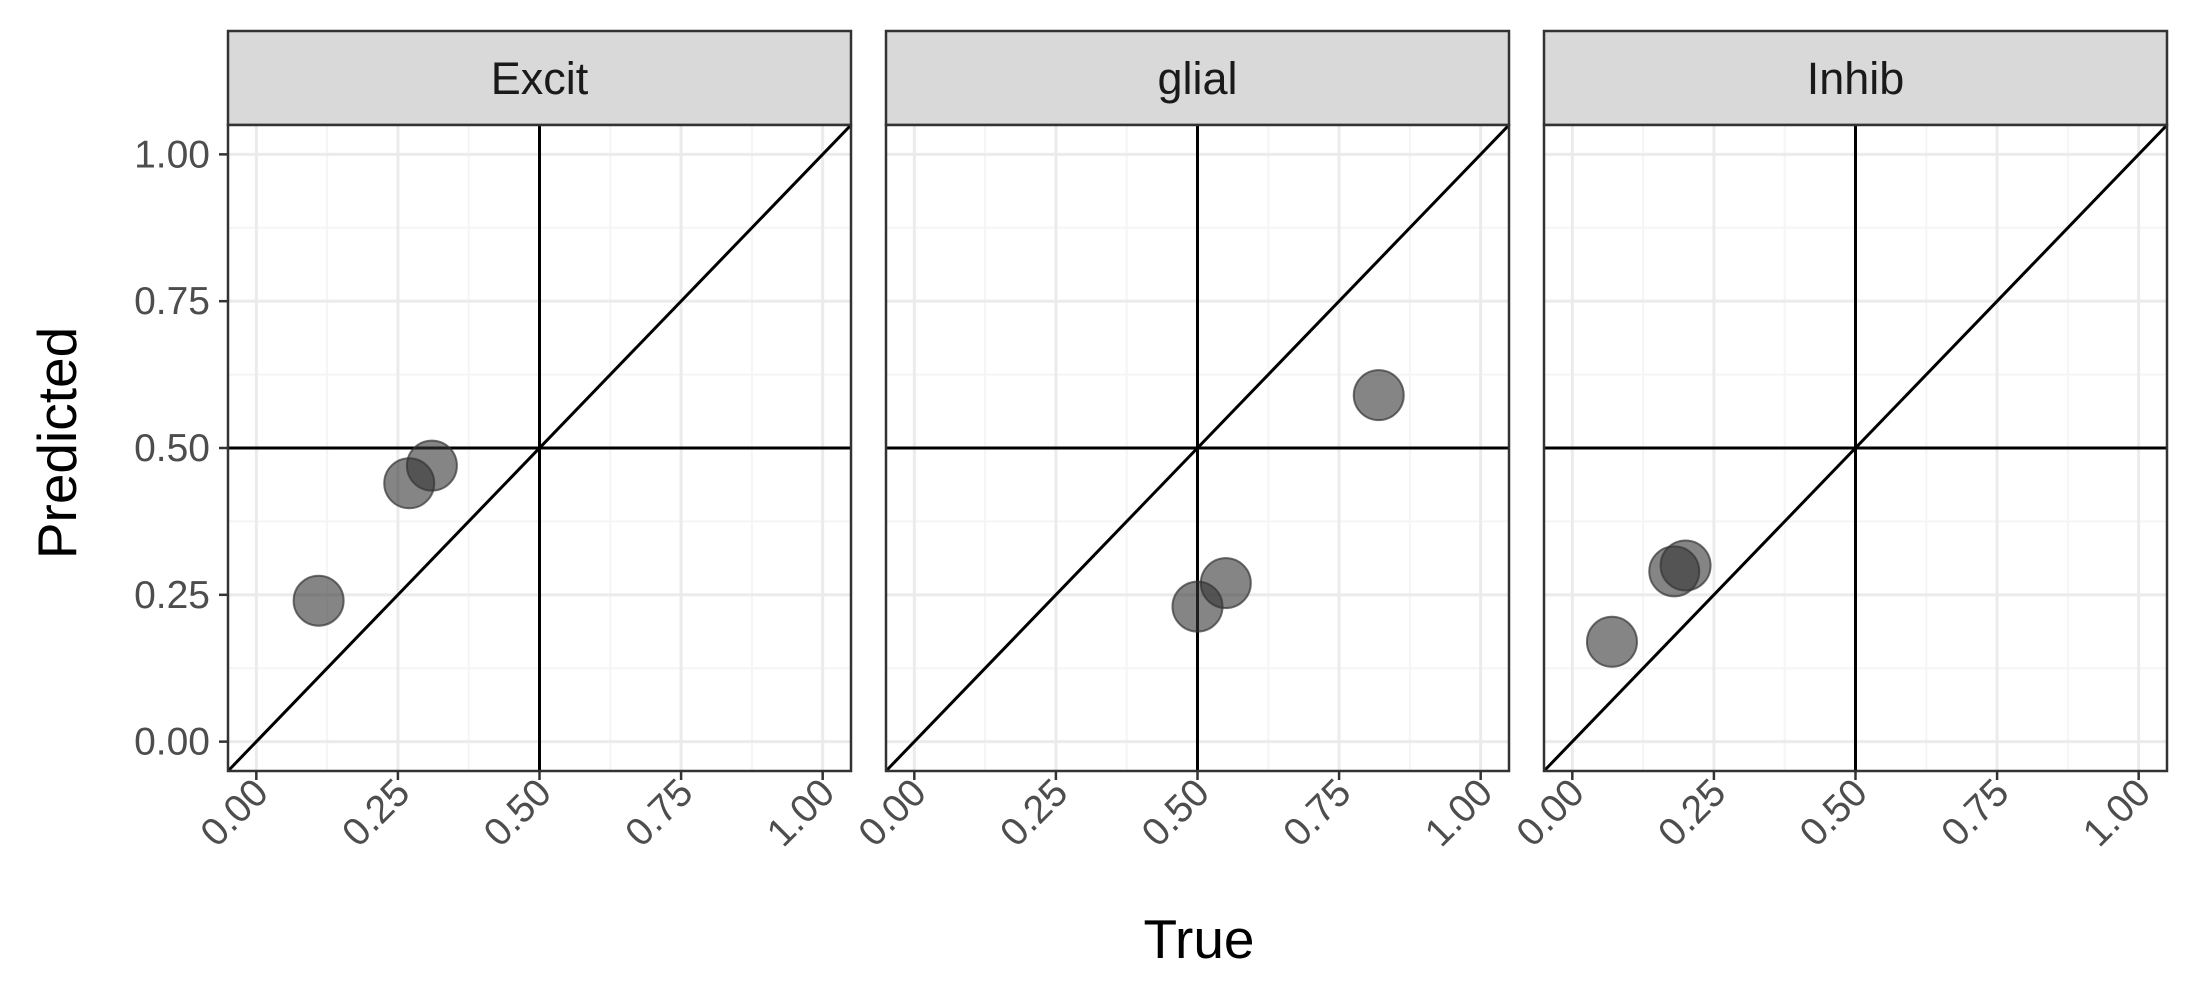 This screenshot has height=1000, width=2200. I want to click on panel-inhib-x-tick-label: 0.75, so click(1975, 813).